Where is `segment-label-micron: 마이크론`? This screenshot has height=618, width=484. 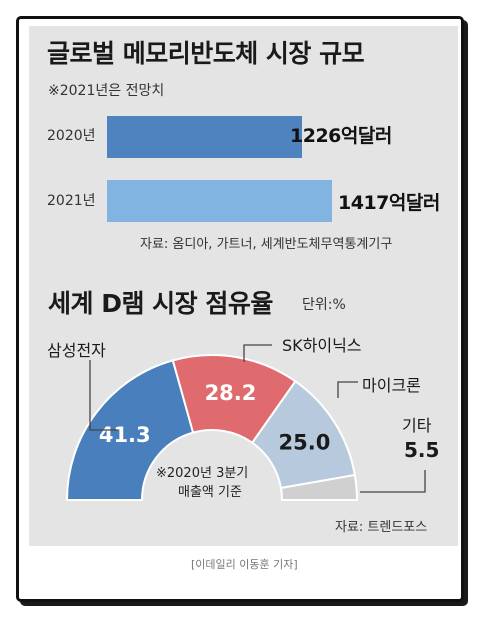 segment-label-micron: 마이크론 is located at coordinates (391, 385).